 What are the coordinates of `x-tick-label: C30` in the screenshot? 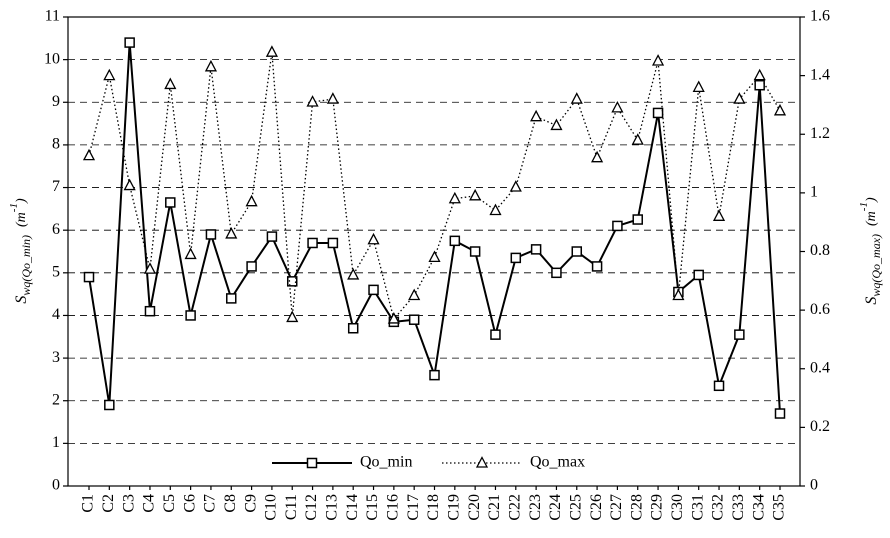 It's located at (677, 507).